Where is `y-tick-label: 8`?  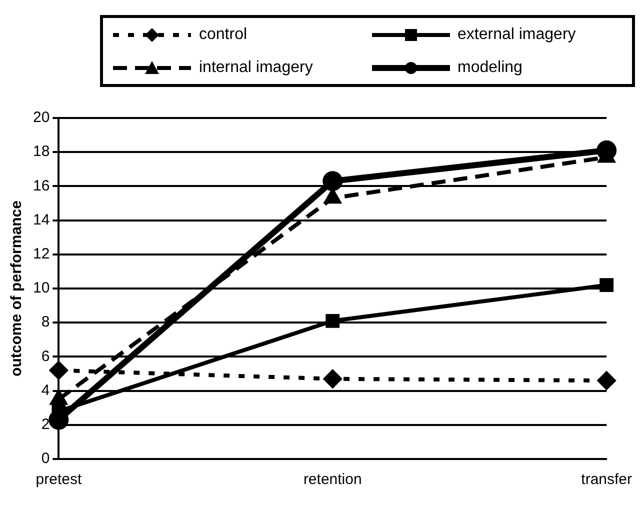
y-tick-label: 8 is located at coordinates (45, 322).